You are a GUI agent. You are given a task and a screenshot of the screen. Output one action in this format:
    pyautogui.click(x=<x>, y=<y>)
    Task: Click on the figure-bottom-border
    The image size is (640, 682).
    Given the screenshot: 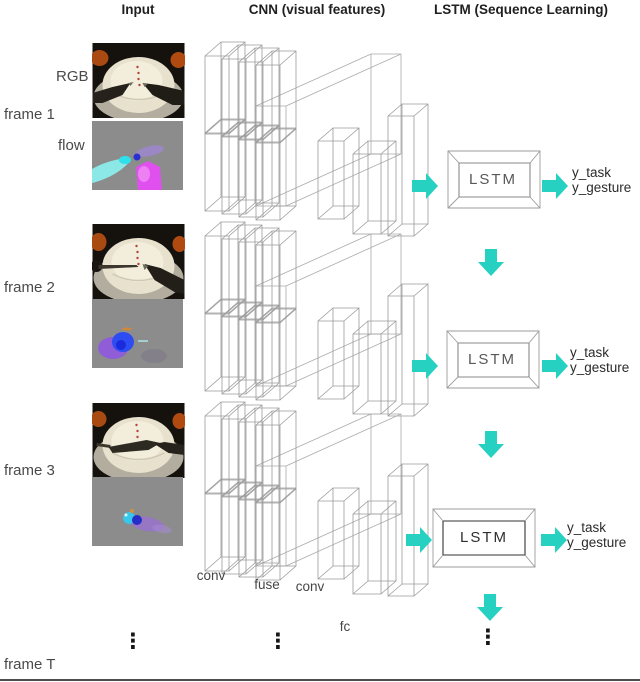 What is the action you would take?
    pyautogui.click(x=320, y=680)
    